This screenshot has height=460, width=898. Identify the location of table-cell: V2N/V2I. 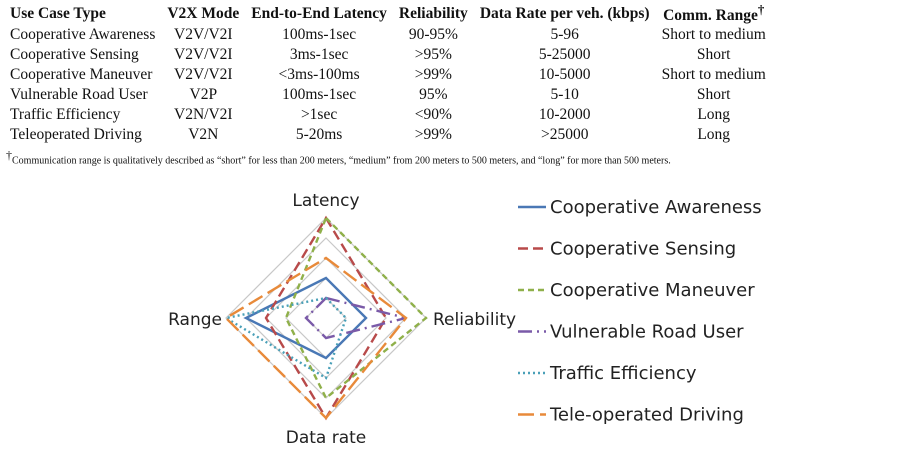
(203, 115).